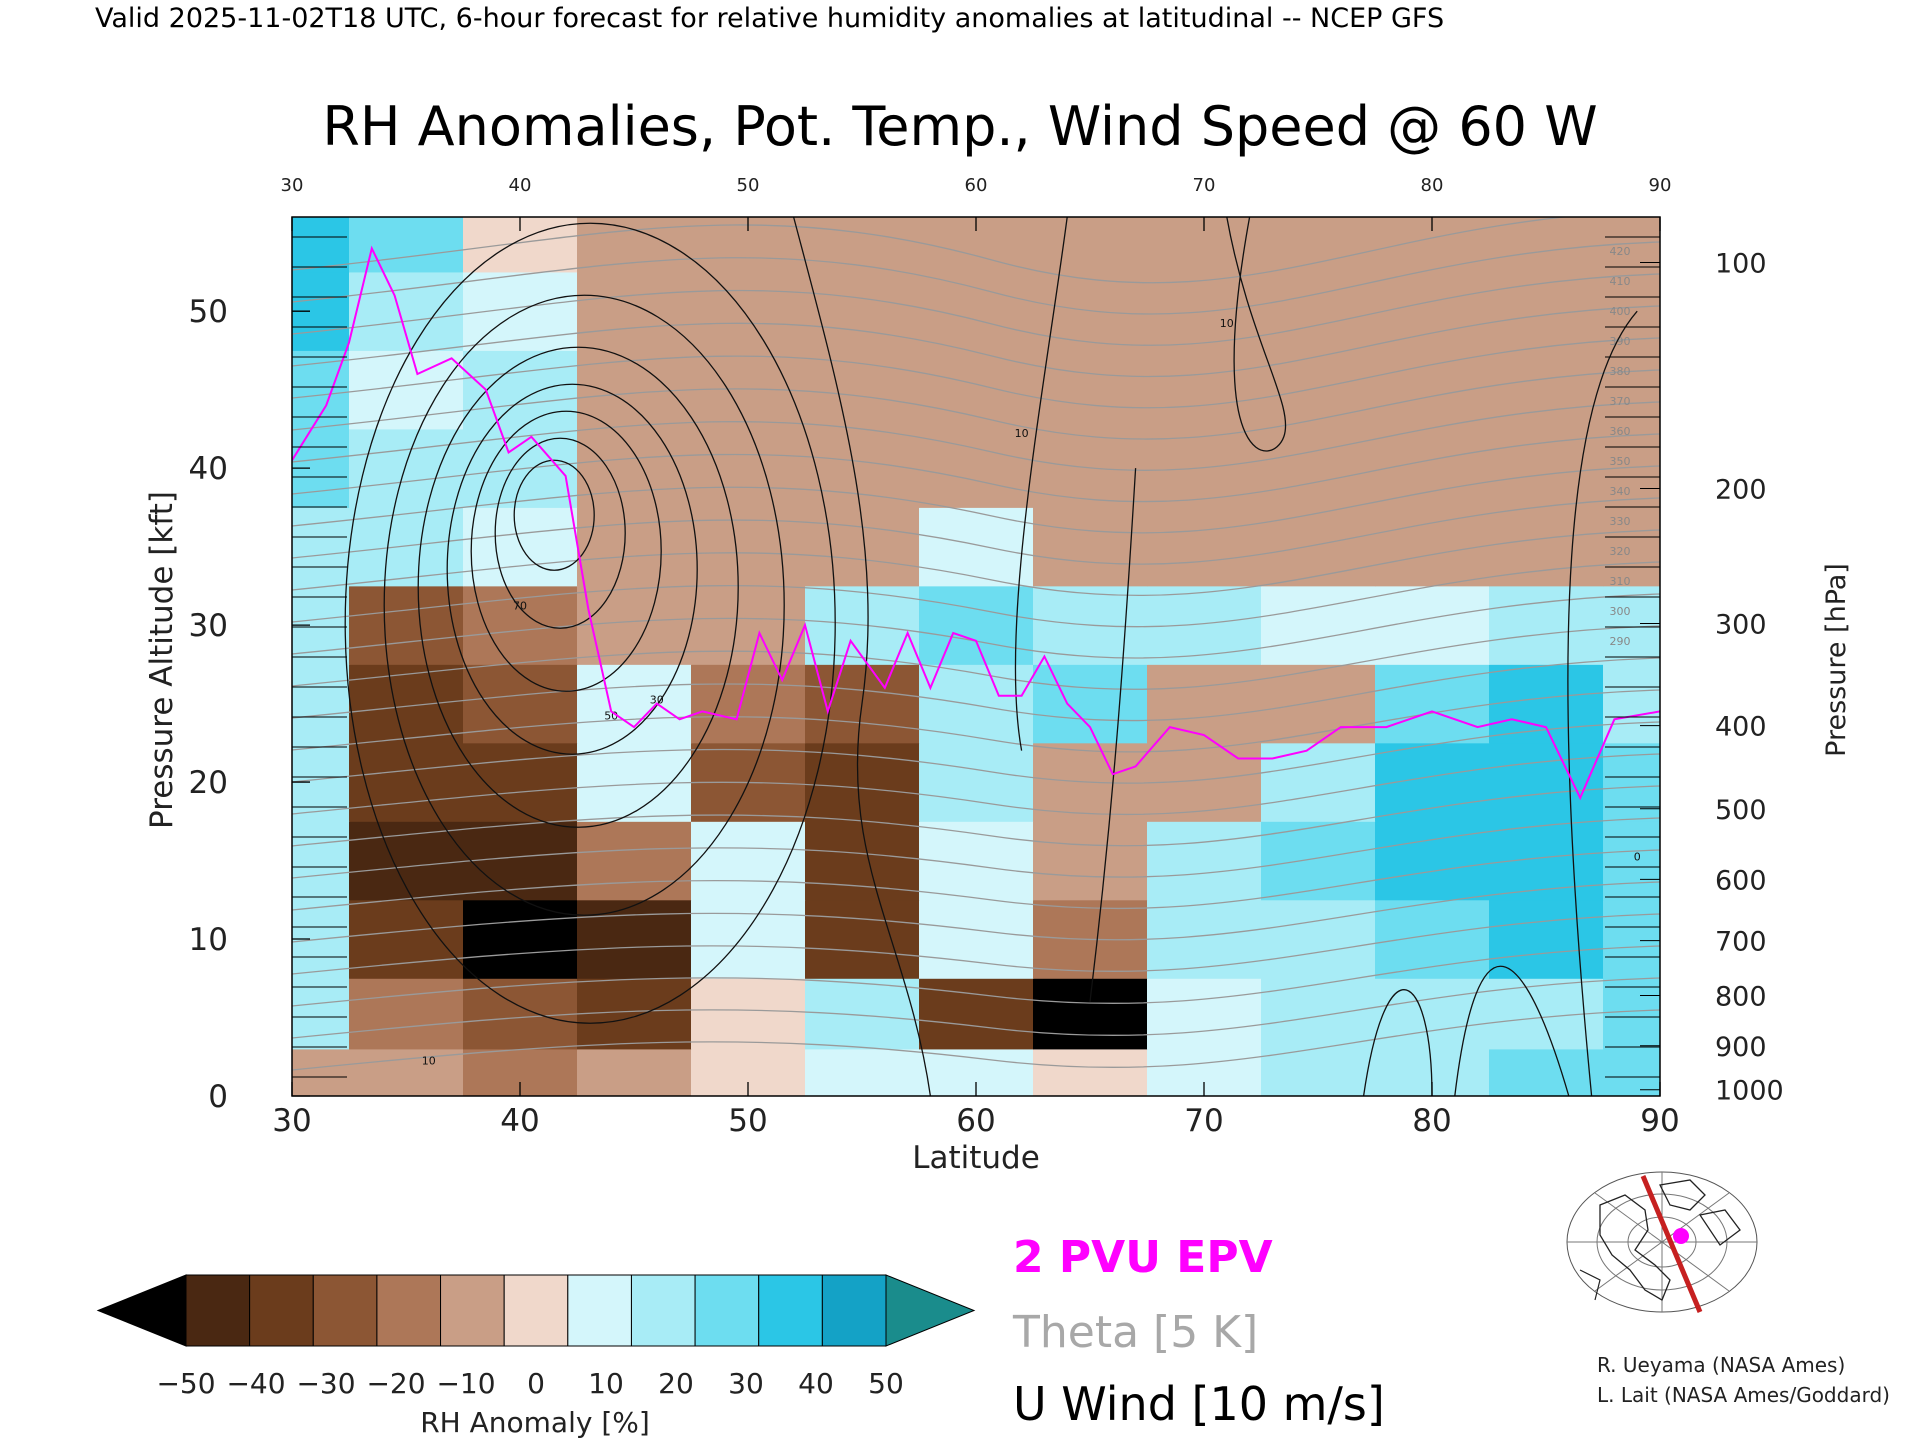  I want to click on wind-contour-label: 70, so click(520, 605).